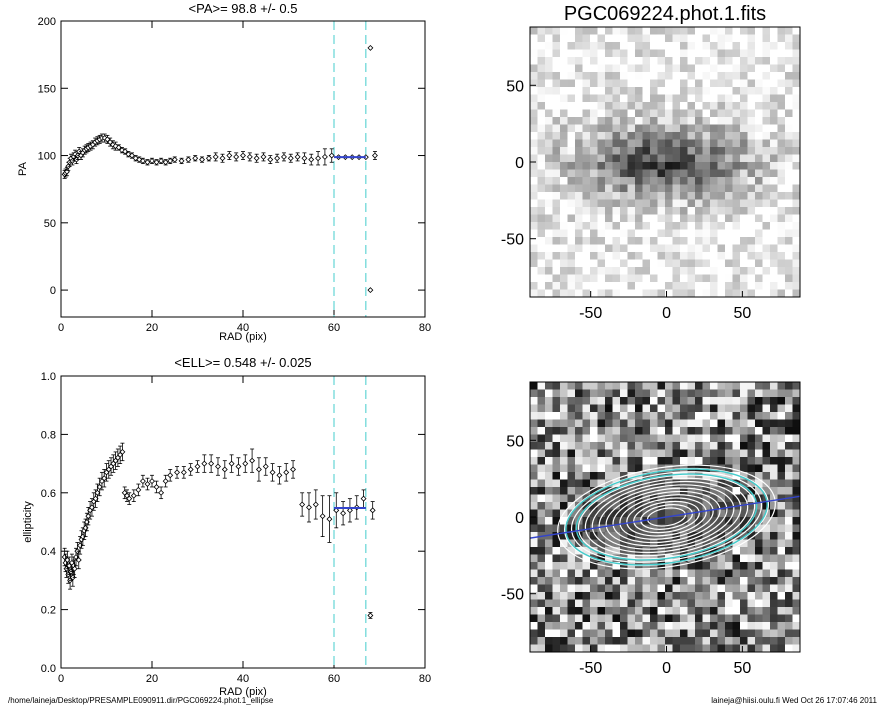  Describe the element at coordinates (174, 159) in the screenshot. I see `pa-diamond-marker` at that location.